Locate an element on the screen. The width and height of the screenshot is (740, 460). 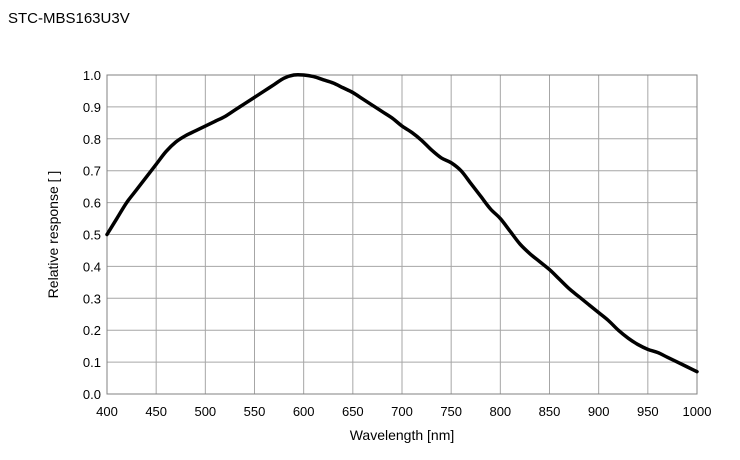
y-tick-label: 0.5 is located at coordinates (92, 235).